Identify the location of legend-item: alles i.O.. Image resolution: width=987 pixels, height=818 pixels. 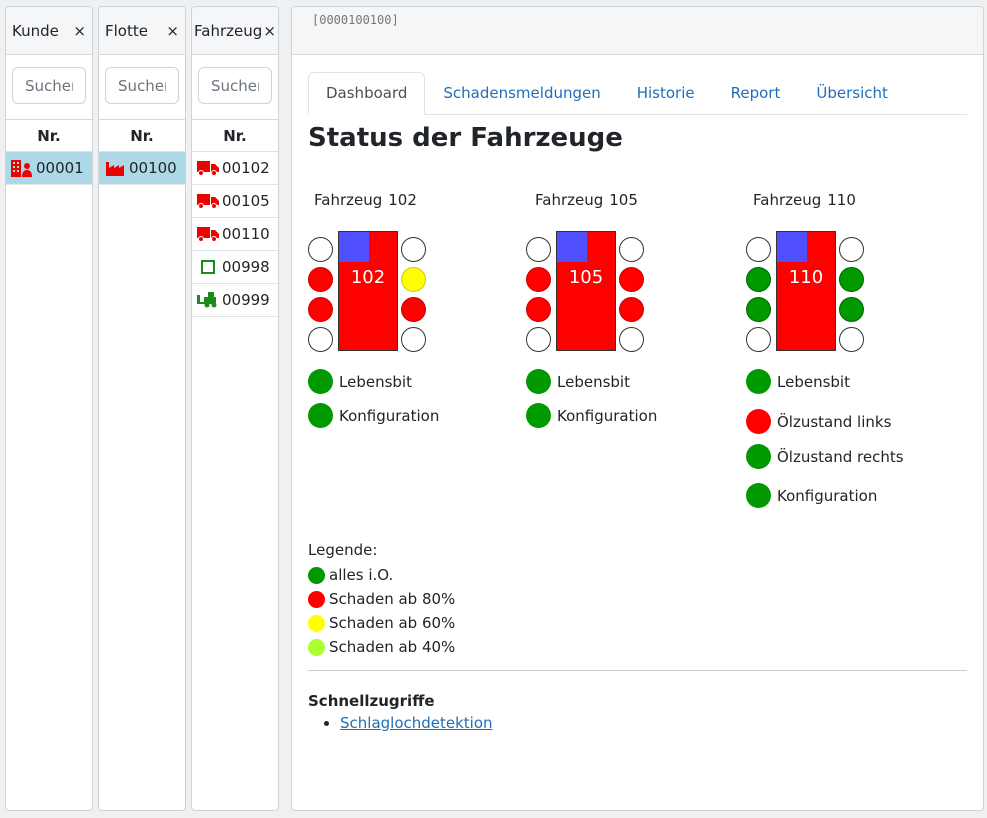
(381, 575).